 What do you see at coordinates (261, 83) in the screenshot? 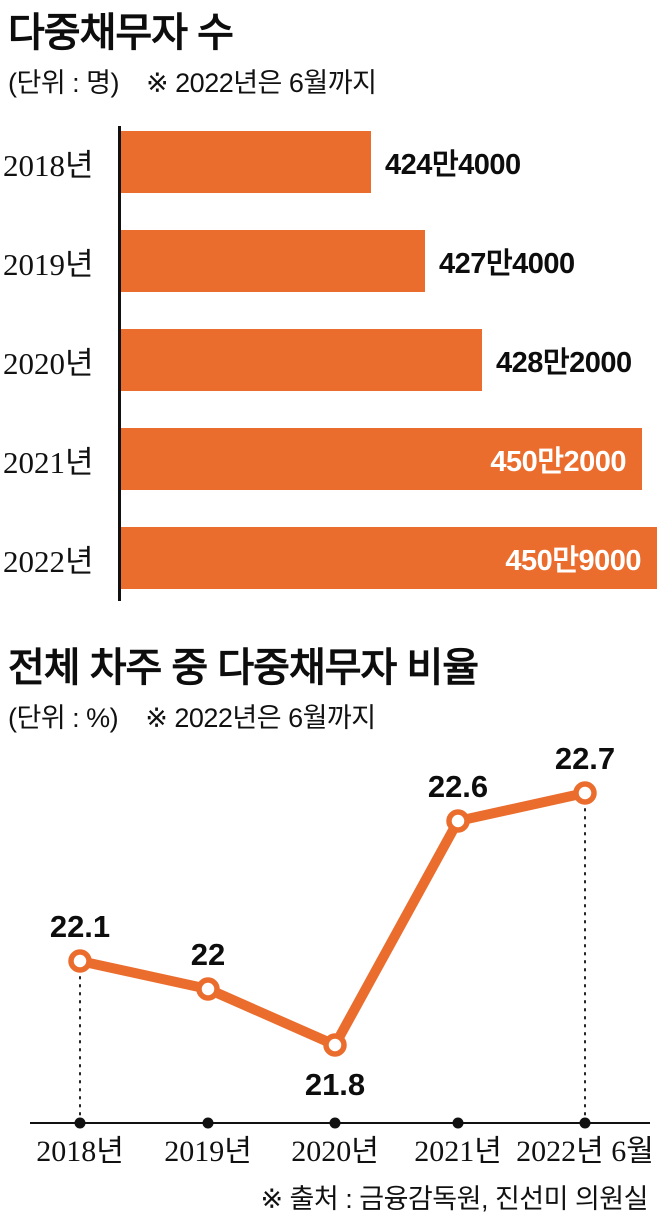
I see `bar-chart-note: ※ 2022년은 6월까지` at bounding box center [261, 83].